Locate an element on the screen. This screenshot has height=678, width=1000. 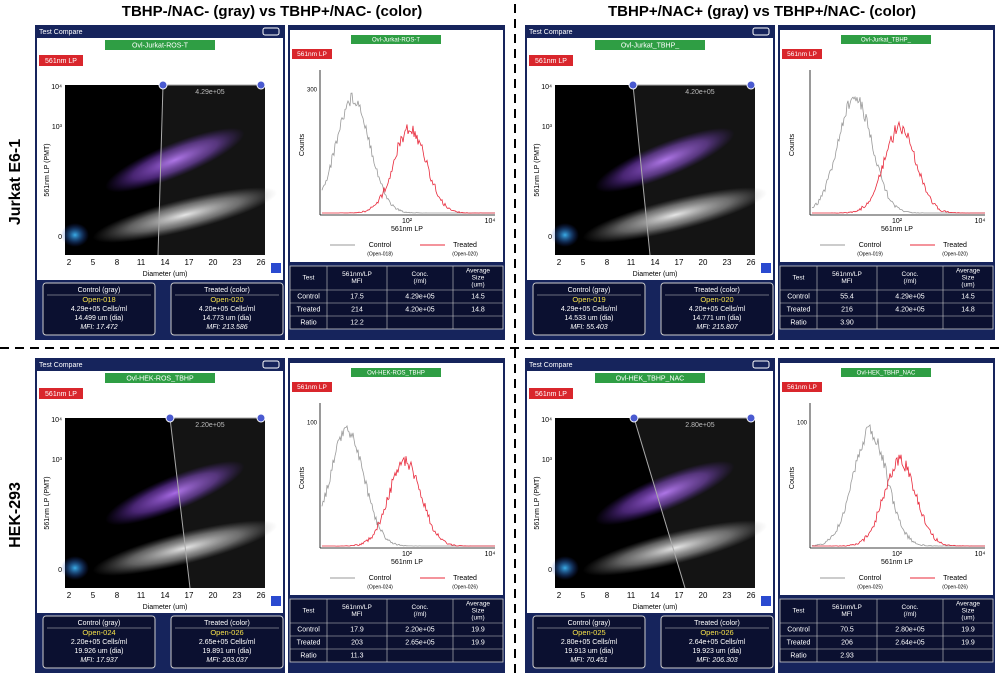
summary-conc: 2.80e+05 Cells/ml is located at coordinates (589, 642).